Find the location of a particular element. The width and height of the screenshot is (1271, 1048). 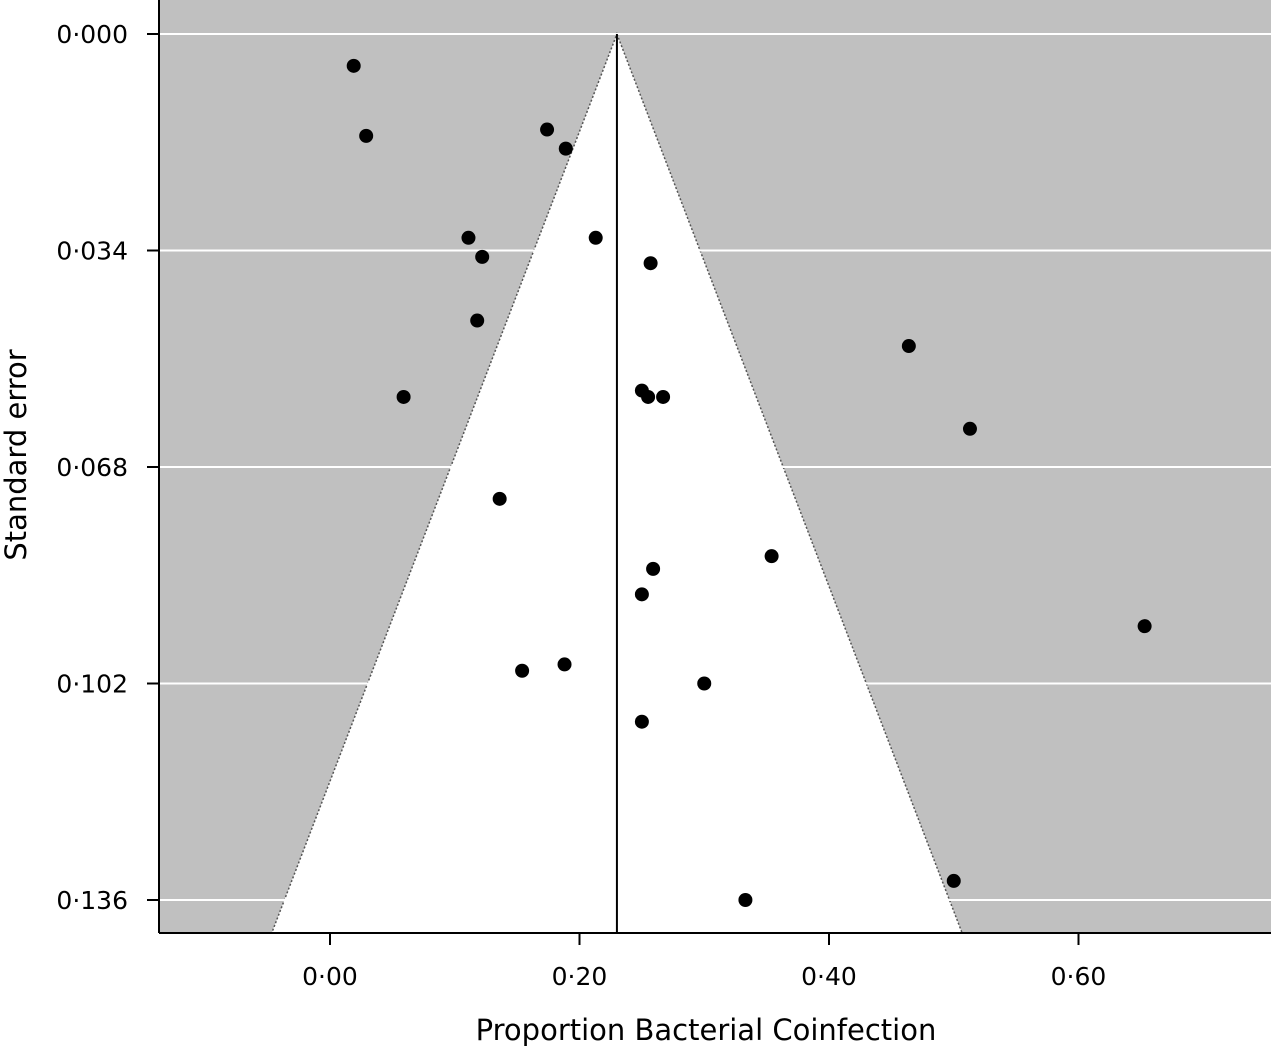

x-tick-label: 0·00 is located at coordinates (330, 976).